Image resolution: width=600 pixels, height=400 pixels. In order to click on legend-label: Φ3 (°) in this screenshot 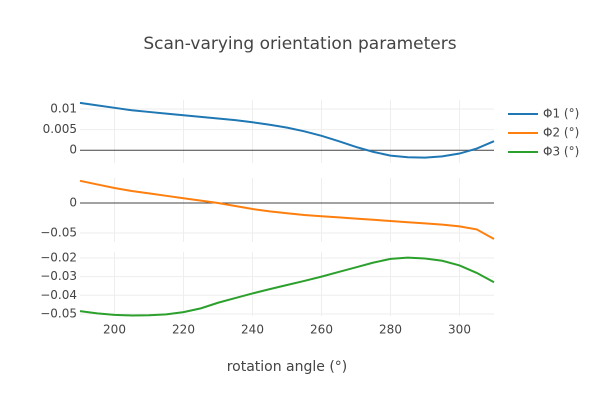, I will do `click(561, 152)`.